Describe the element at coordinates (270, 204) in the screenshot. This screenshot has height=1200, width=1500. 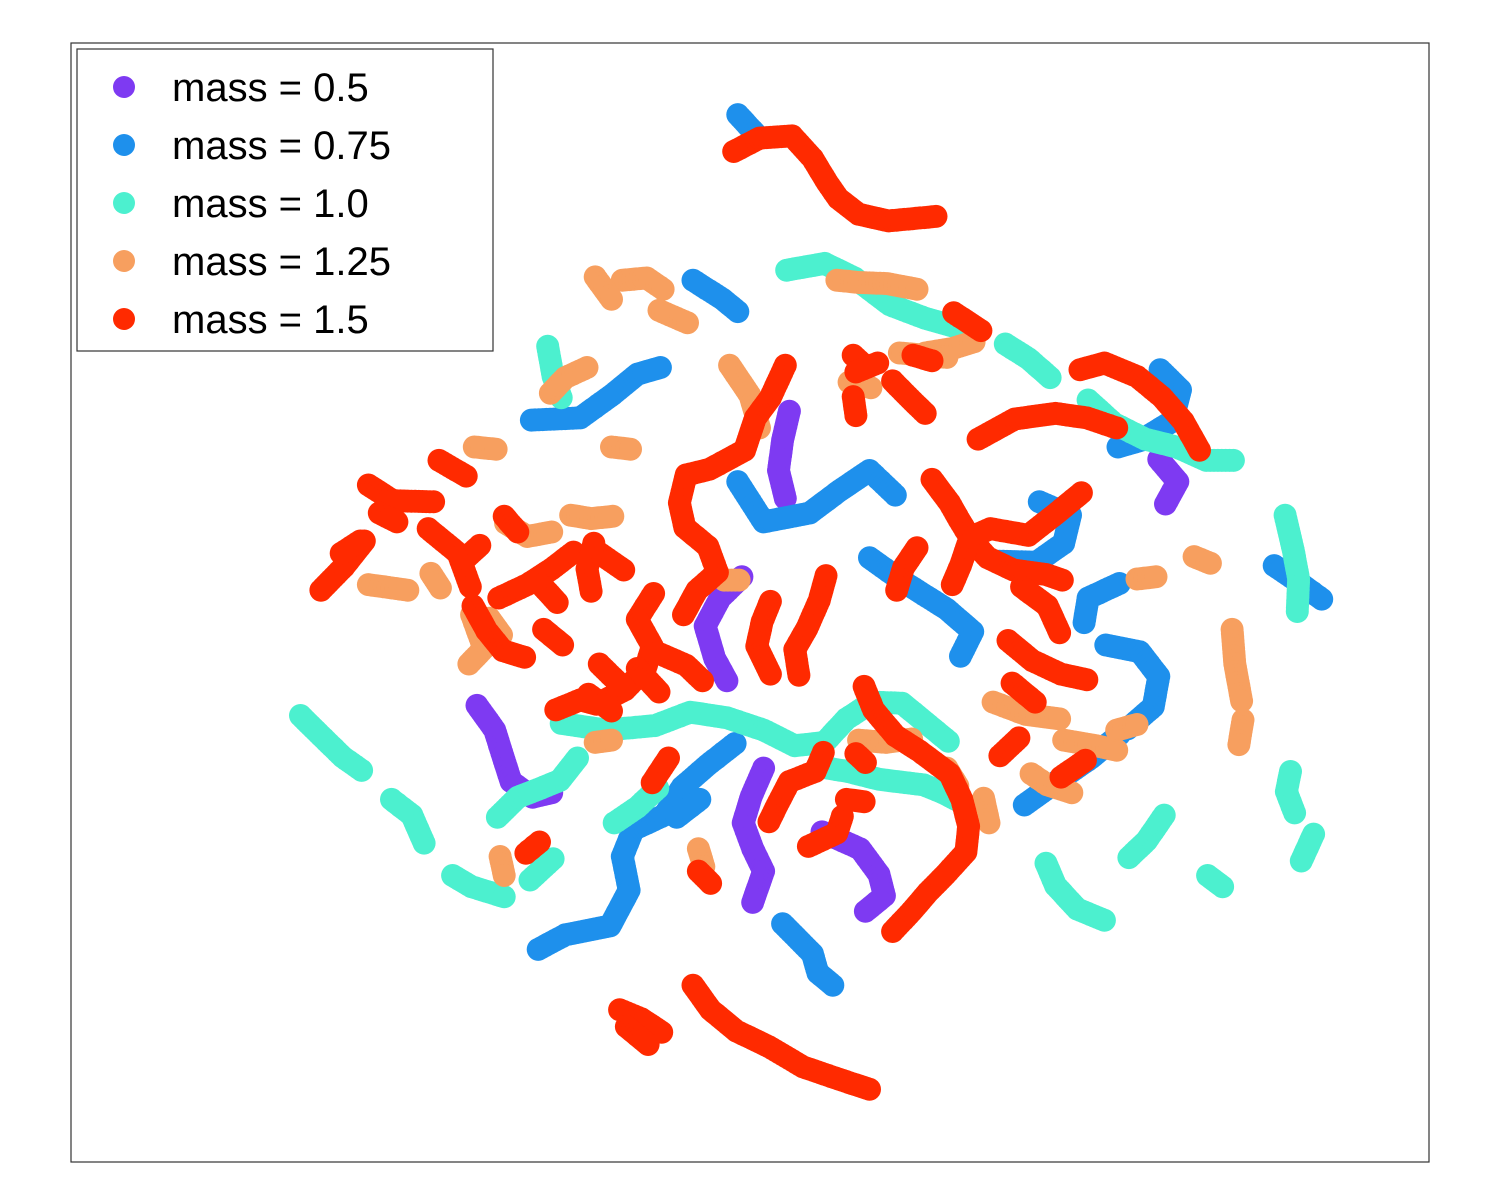
I see `legend-label-2: mass = 1.0` at that location.